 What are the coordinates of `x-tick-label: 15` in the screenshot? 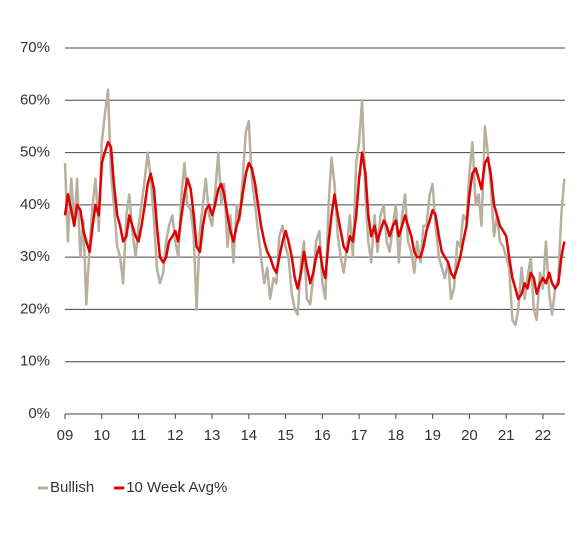 It's located at (285, 435).